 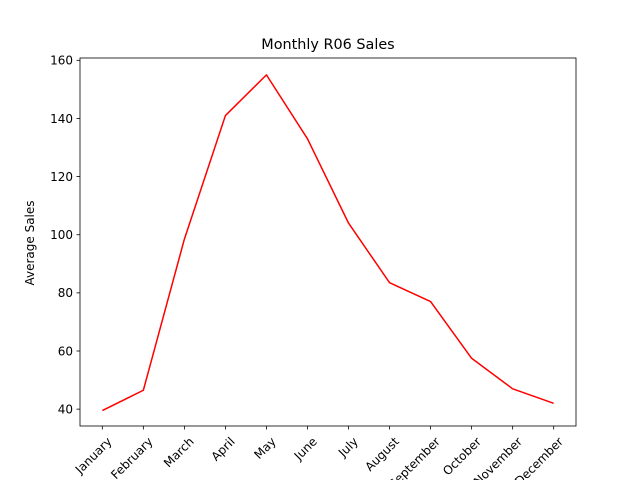 I want to click on x-tick-label: June, so click(x=305, y=448).